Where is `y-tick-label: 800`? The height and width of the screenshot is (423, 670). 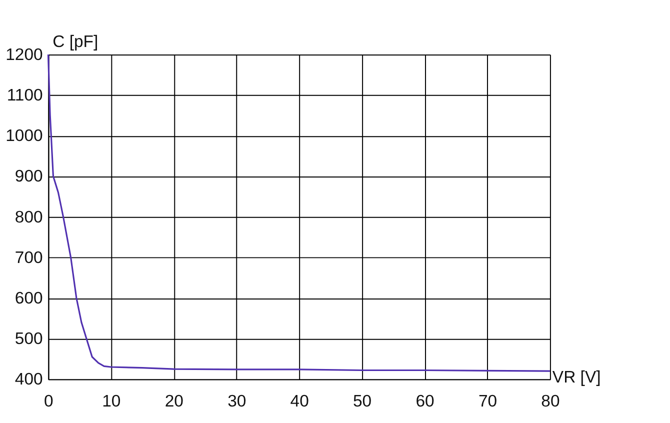 y-tick-label: 800 is located at coordinates (28, 216).